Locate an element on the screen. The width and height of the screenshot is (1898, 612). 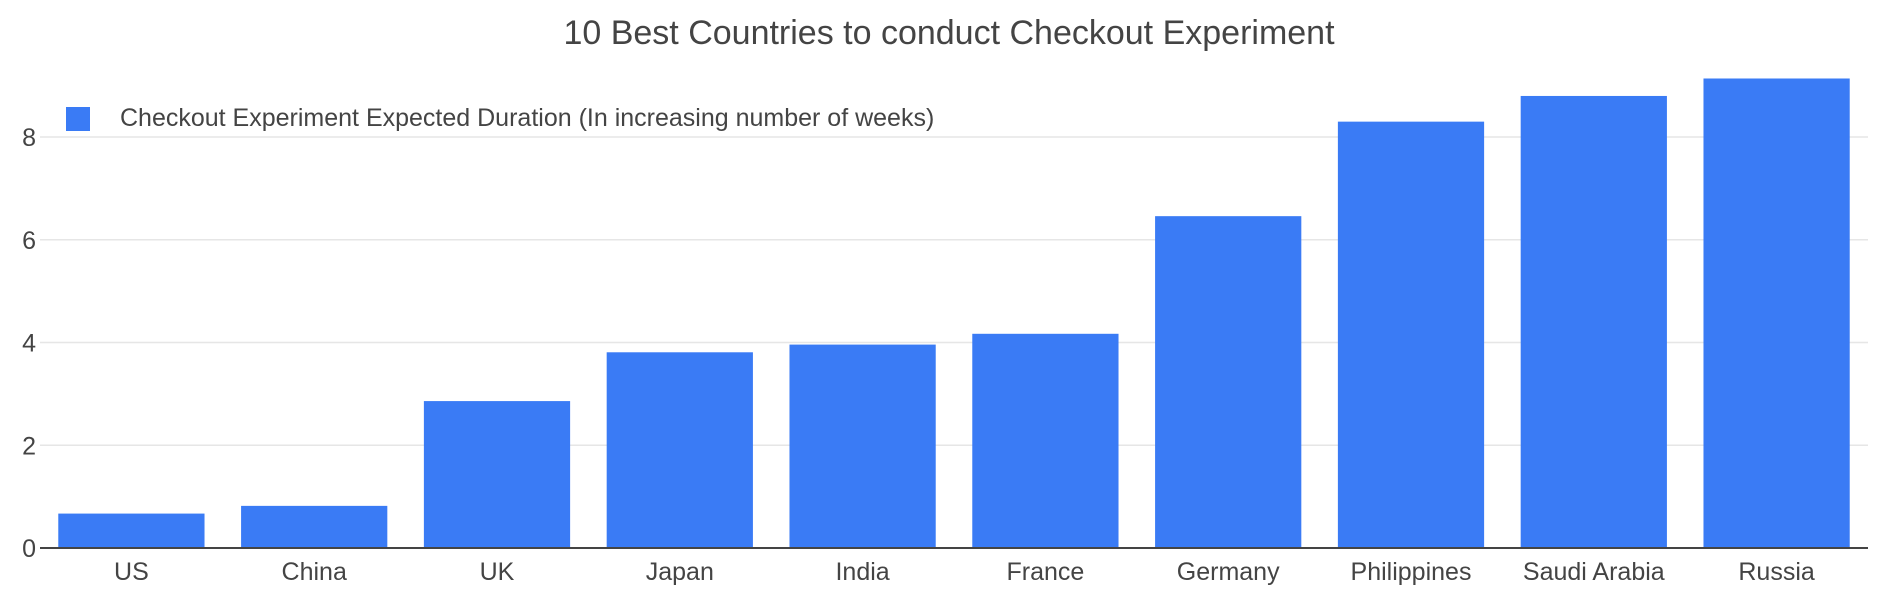
bar-uk is located at coordinates (497, 474).